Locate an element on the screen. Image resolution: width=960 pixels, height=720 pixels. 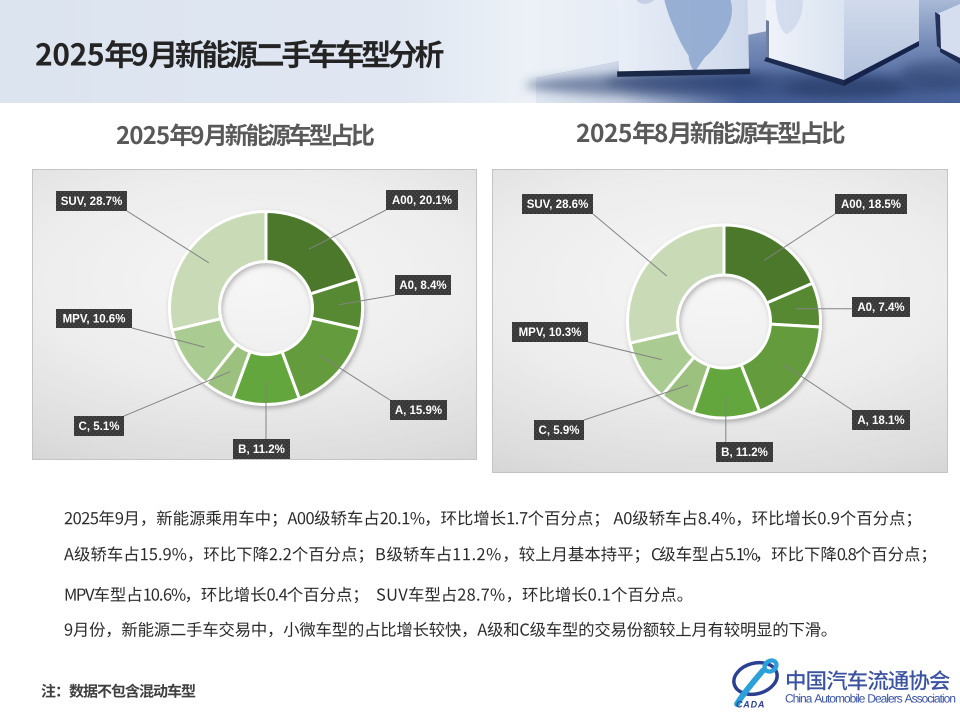
svg-text: C, 5.9% is located at coordinates (559, 431).